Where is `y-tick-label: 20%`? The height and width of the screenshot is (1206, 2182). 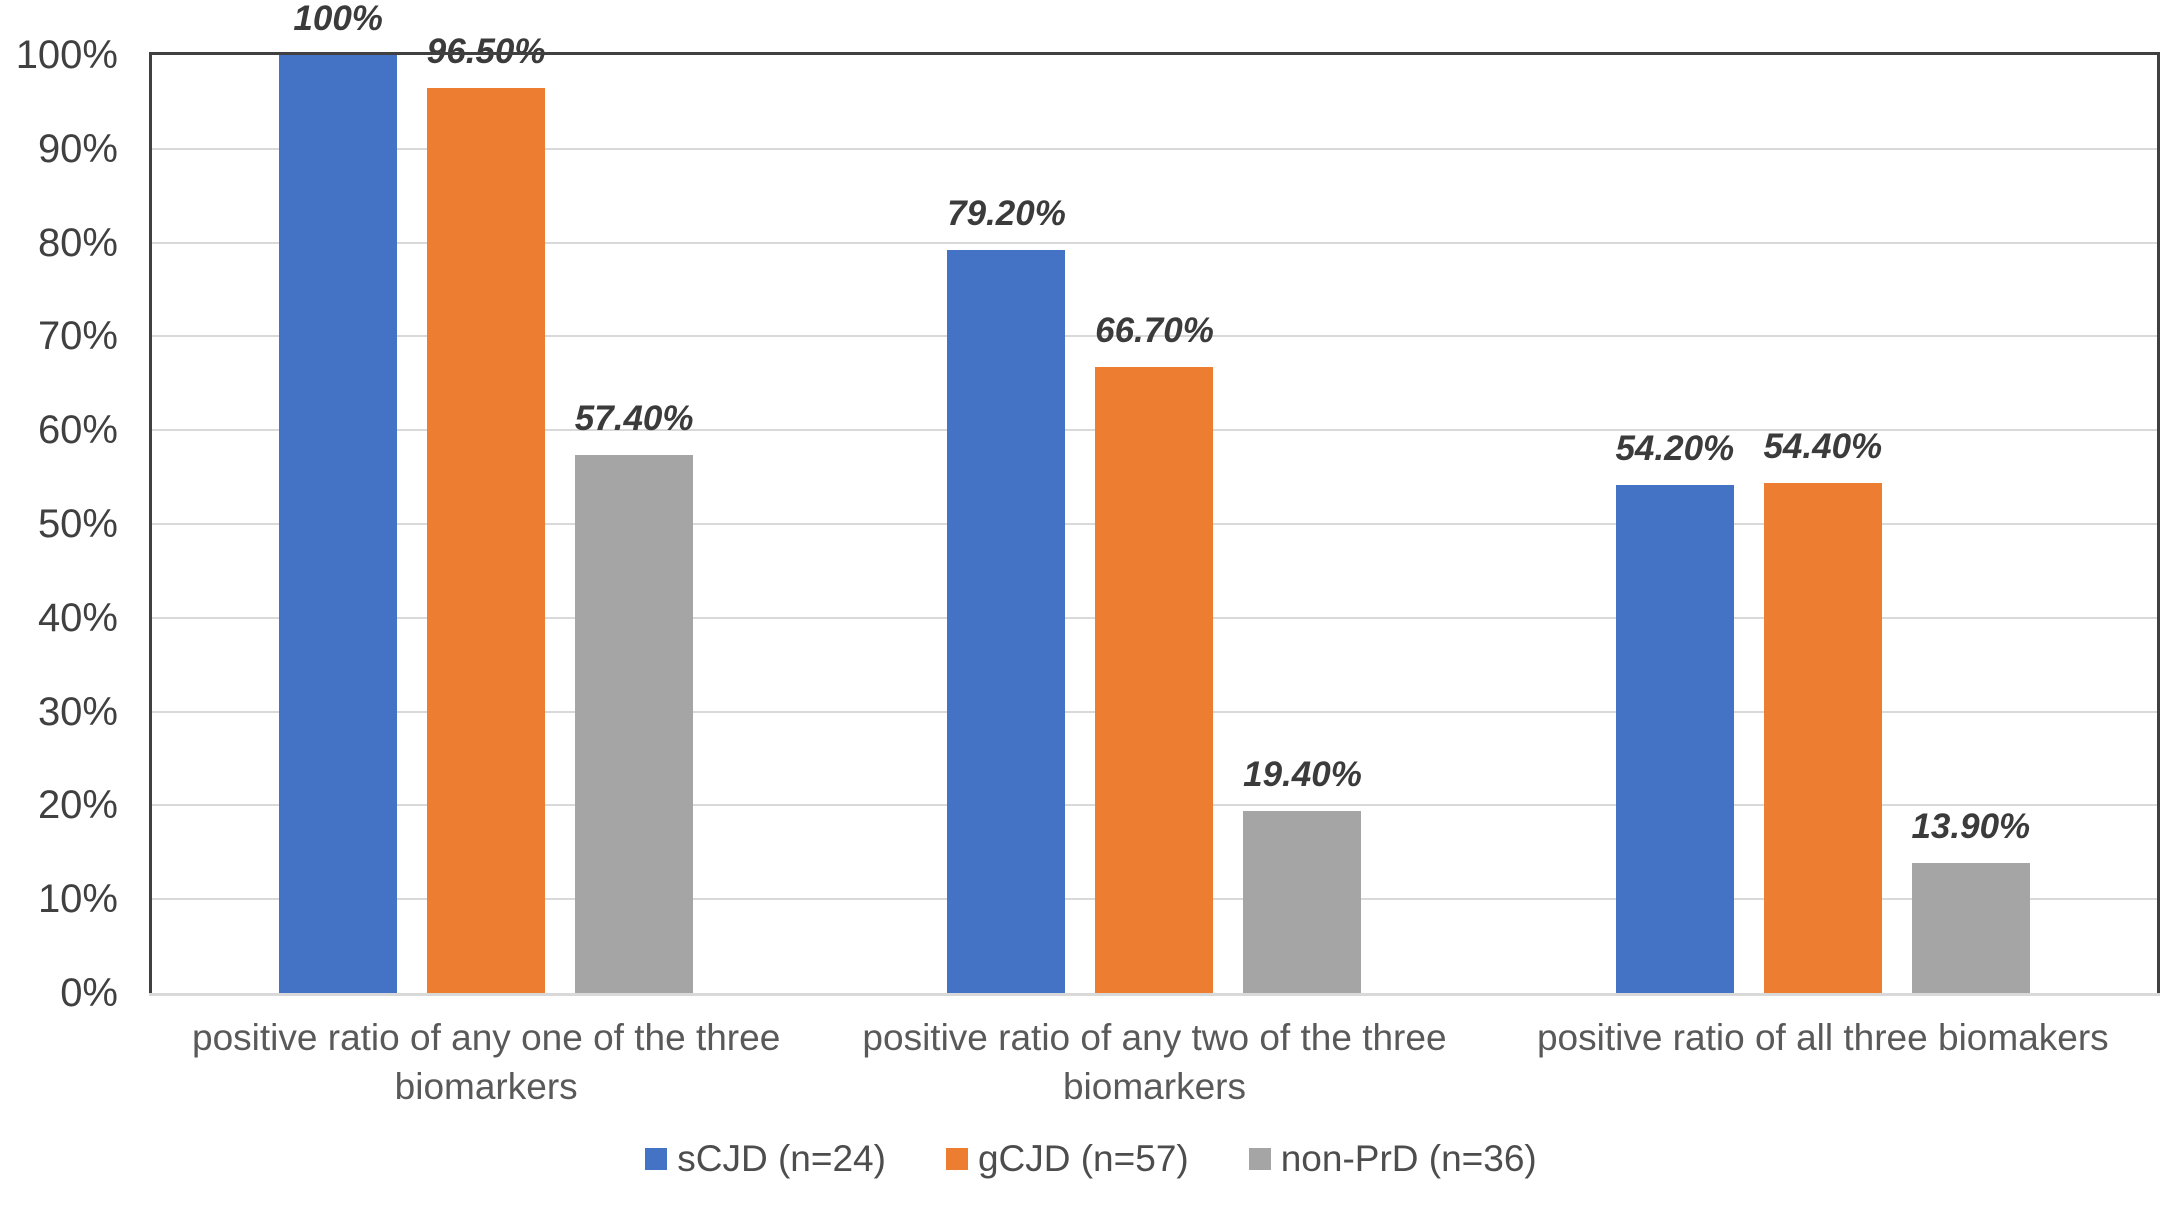 y-tick-label: 20% is located at coordinates (77, 805).